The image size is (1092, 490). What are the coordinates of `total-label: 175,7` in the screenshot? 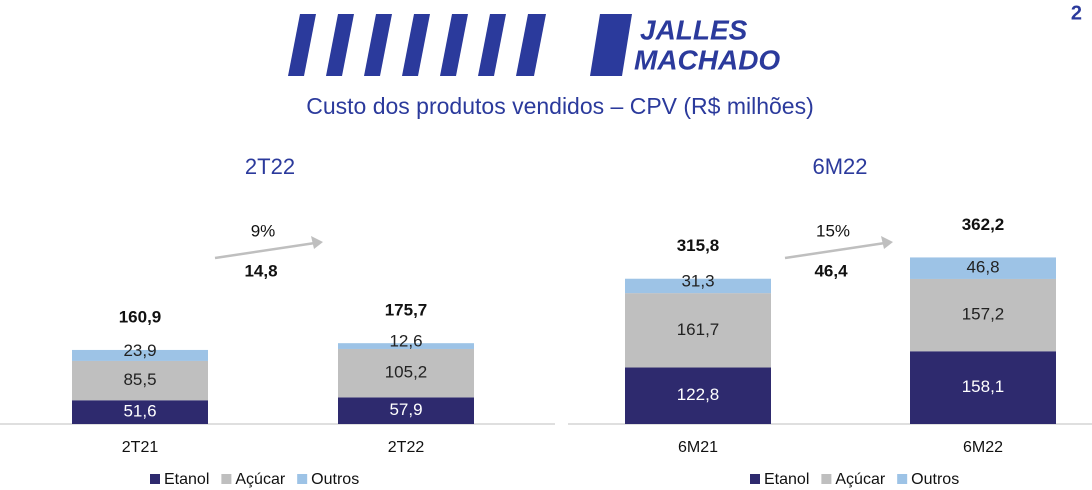 It's located at (406, 310).